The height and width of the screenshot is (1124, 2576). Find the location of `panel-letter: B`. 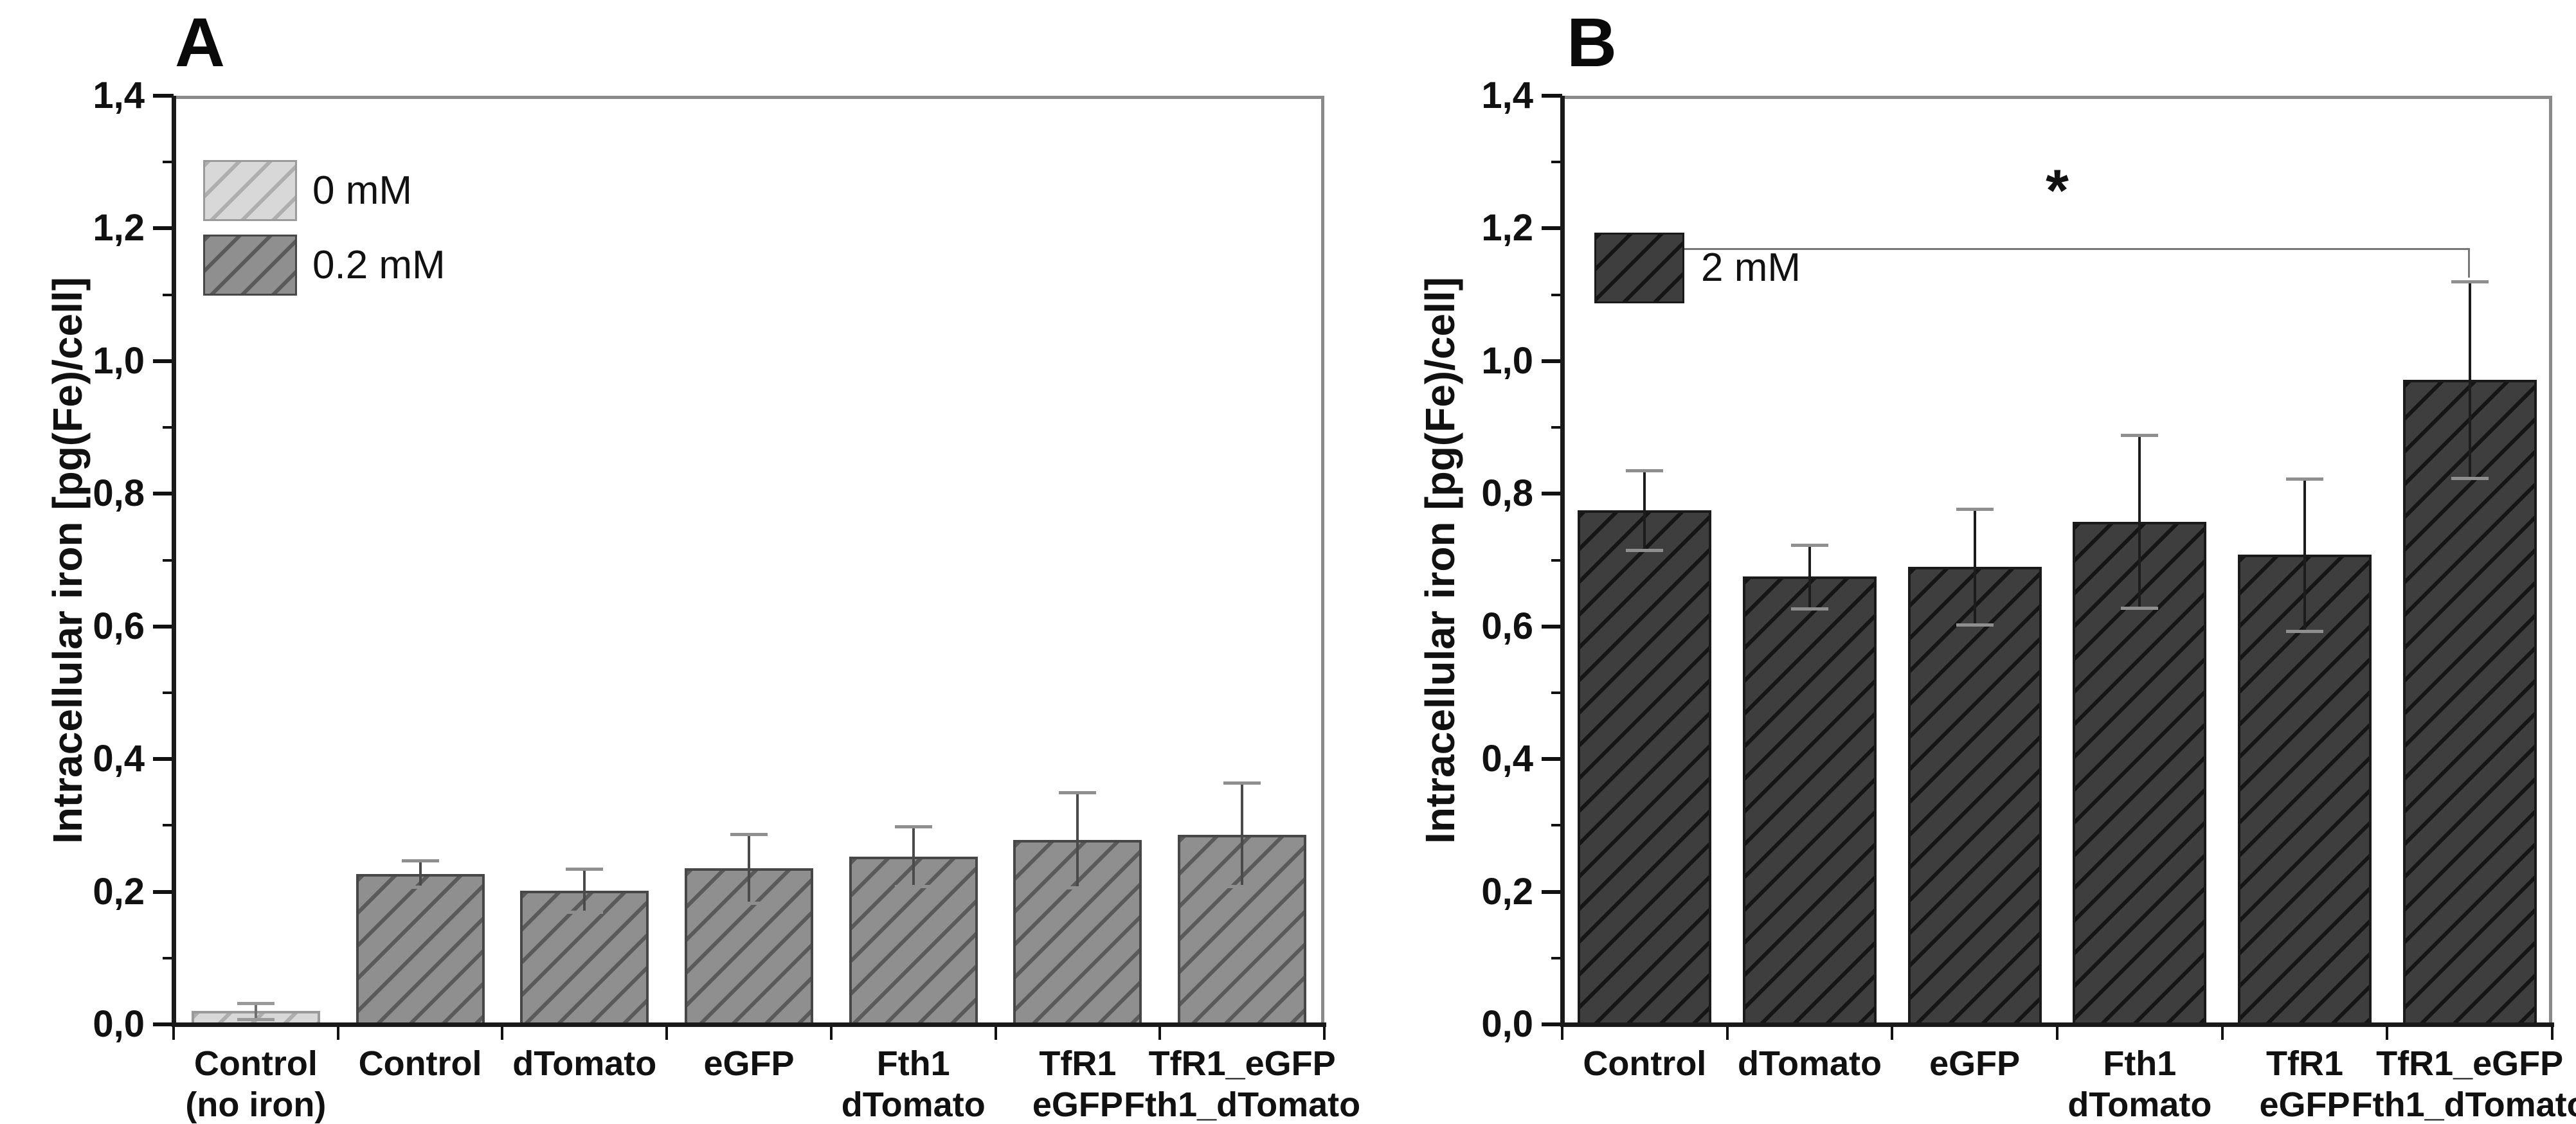

panel-letter: B is located at coordinates (1592, 42).